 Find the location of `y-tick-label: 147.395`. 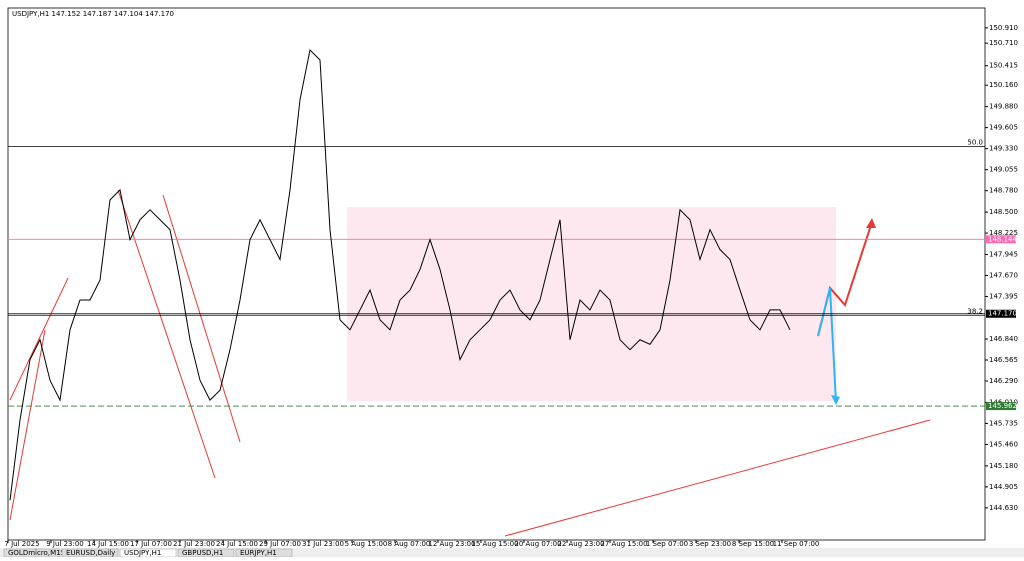

y-tick-label: 147.395 is located at coordinates (1003, 297).